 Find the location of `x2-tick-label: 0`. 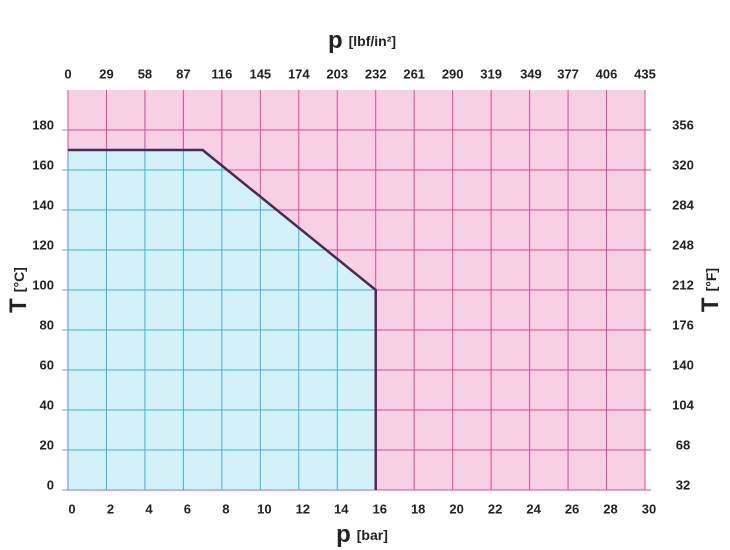

x2-tick-label: 0 is located at coordinates (67, 73).